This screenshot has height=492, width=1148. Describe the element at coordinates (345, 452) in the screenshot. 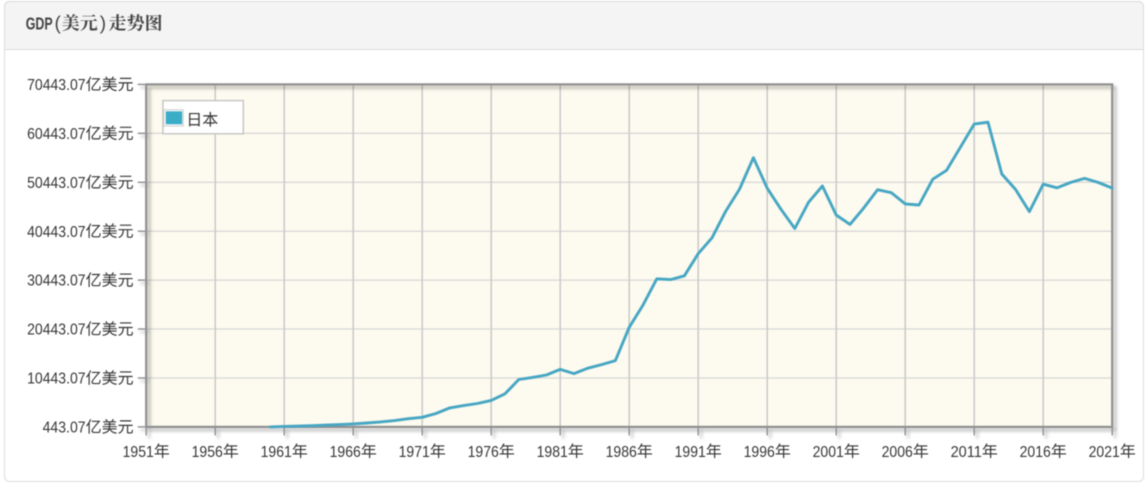

I see `svg-text: 1966` at that location.